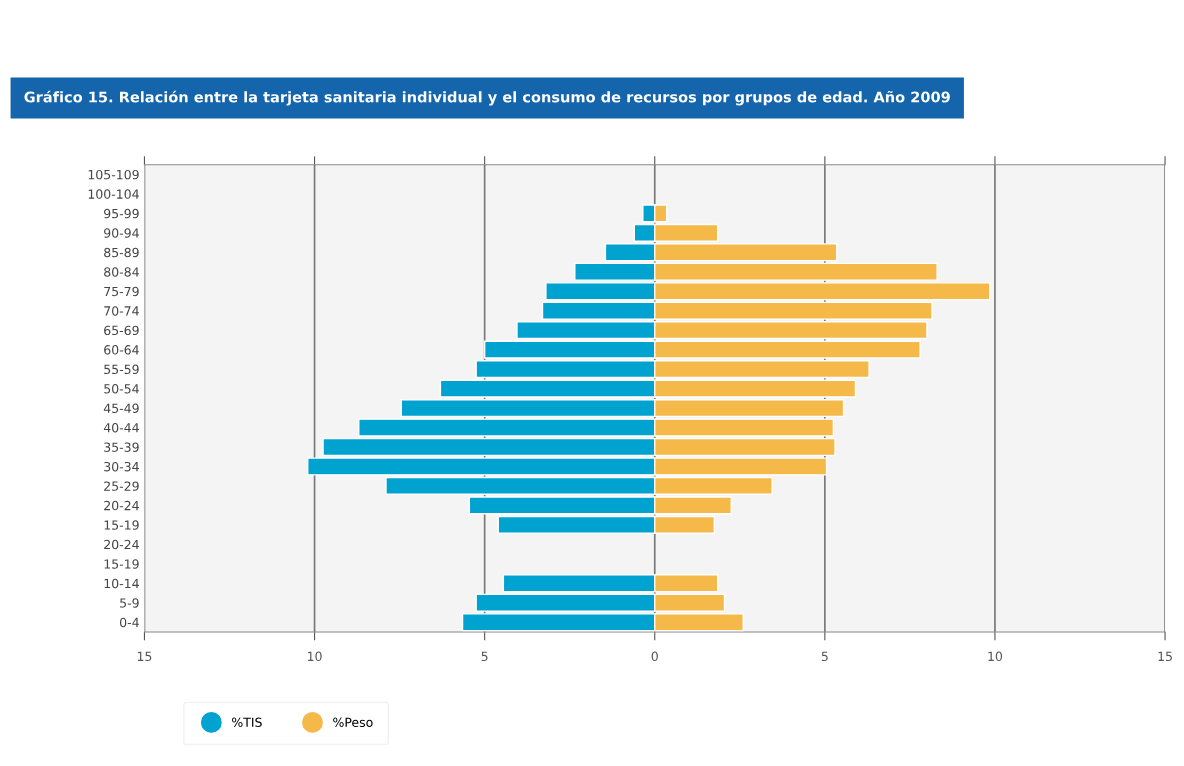 Image resolution: width=1184 pixels, height=766 pixels. I want to click on y-tick-label: 30-34, so click(121, 466).